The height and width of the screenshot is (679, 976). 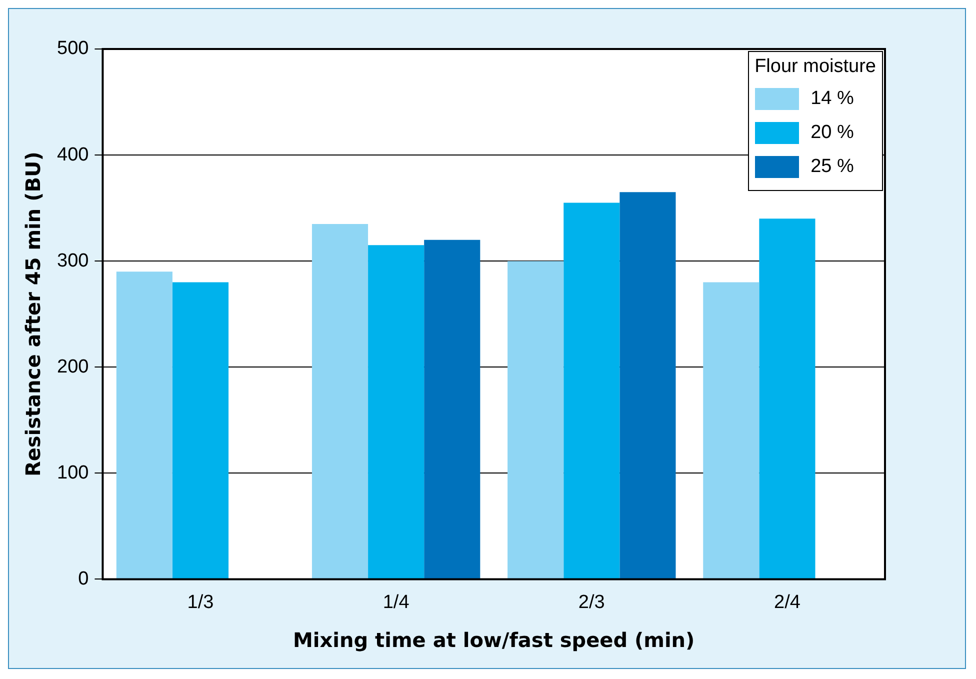 I want to click on legend-label: 14 %, so click(x=832, y=99).